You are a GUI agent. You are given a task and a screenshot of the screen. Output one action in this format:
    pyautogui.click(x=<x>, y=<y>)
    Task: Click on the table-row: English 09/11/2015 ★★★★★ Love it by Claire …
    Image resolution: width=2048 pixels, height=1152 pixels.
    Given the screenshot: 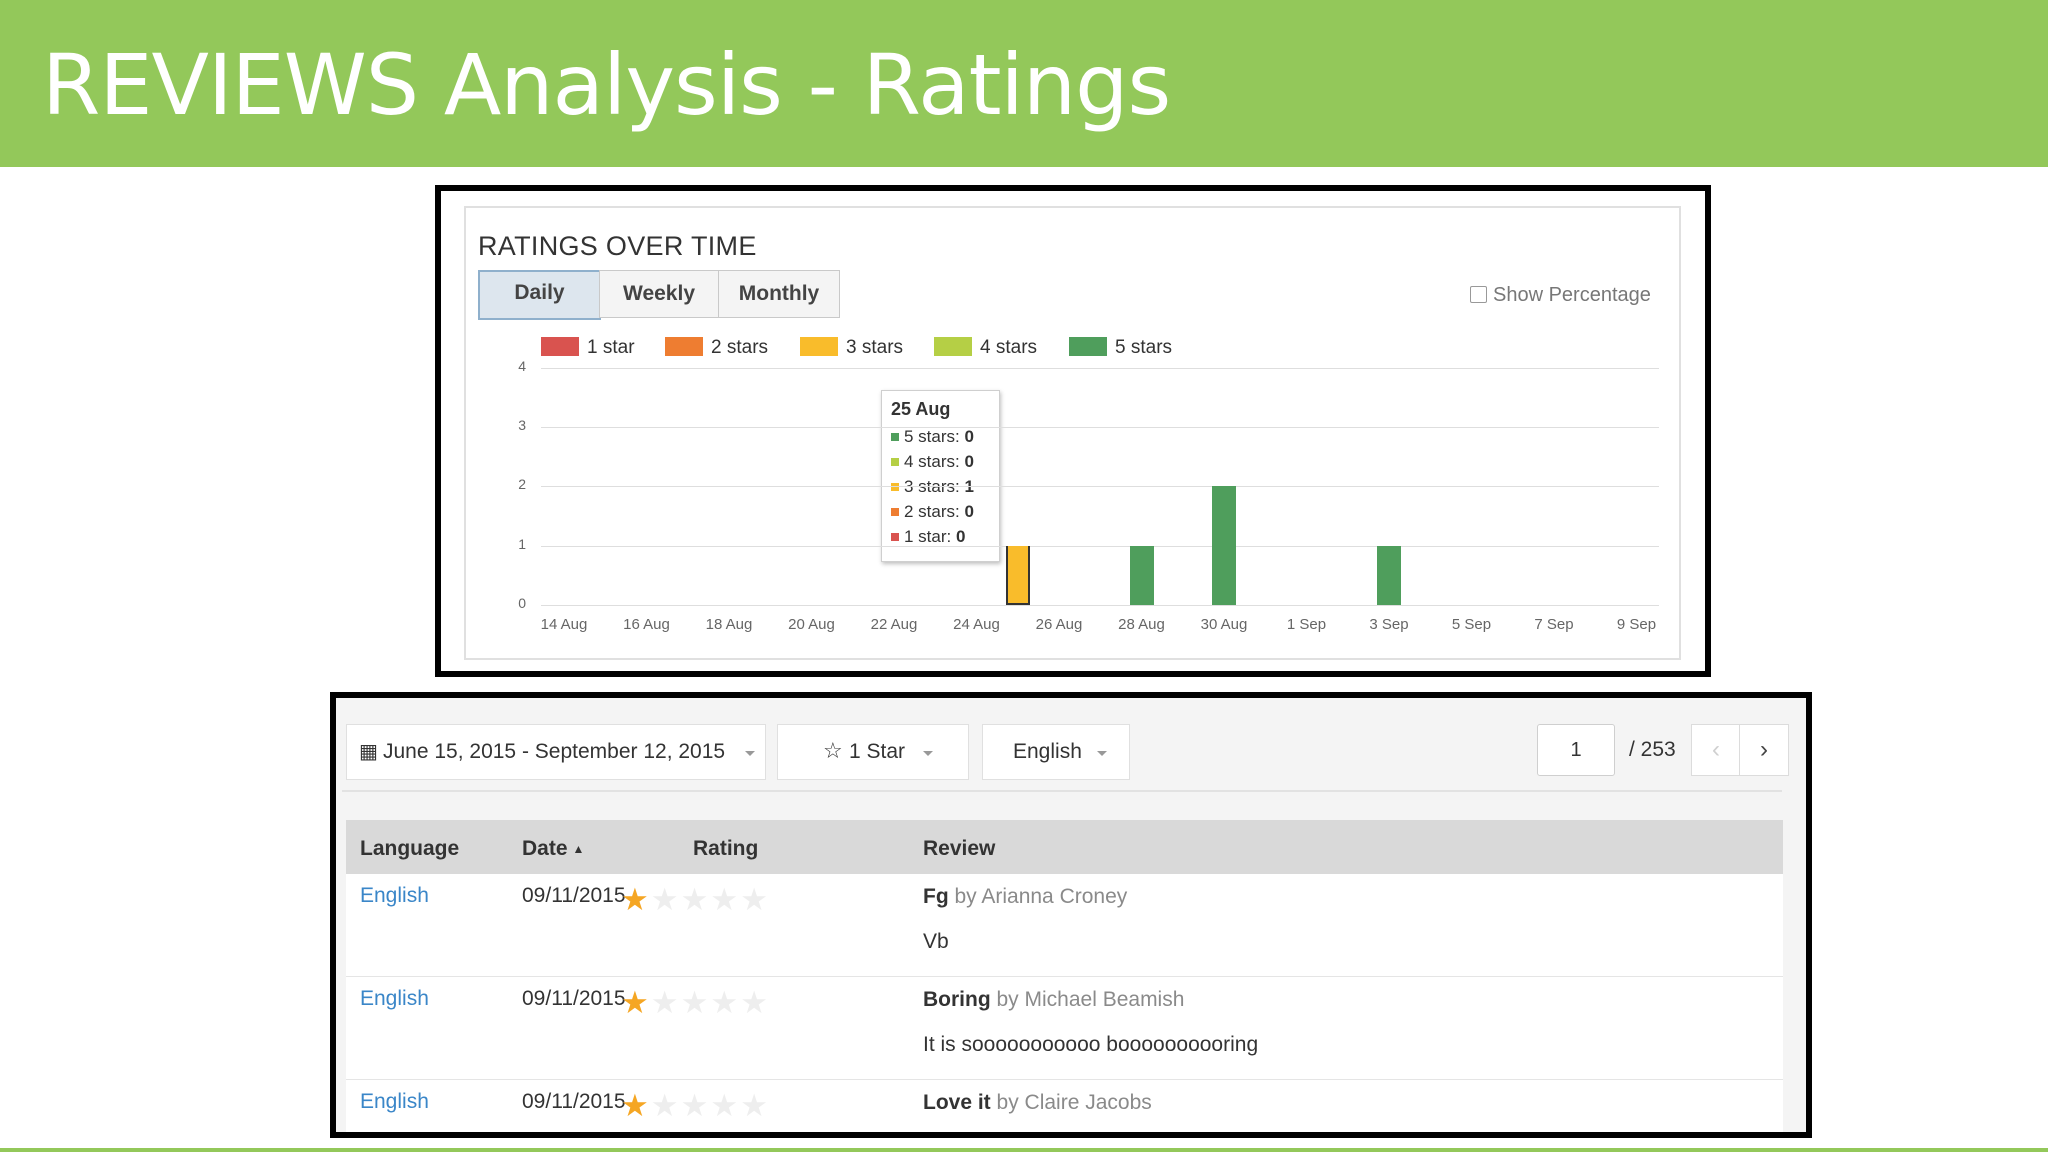 What is the action you would take?
    pyautogui.click(x=1064, y=1106)
    